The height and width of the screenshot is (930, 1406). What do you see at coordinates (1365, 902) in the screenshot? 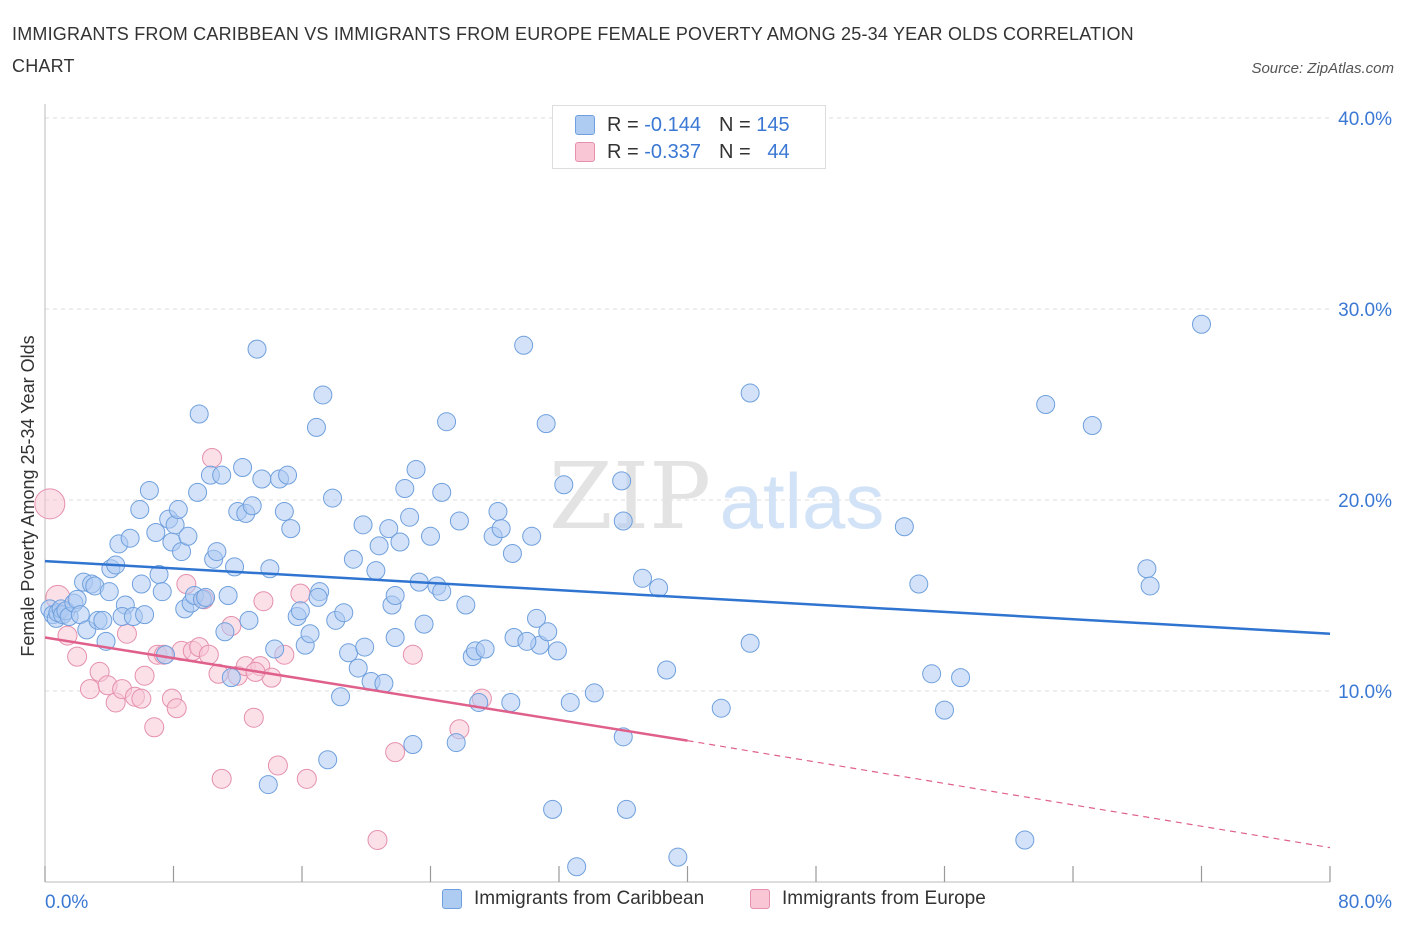
I see `x-tick-label: 80.0%` at bounding box center [1365, 902].